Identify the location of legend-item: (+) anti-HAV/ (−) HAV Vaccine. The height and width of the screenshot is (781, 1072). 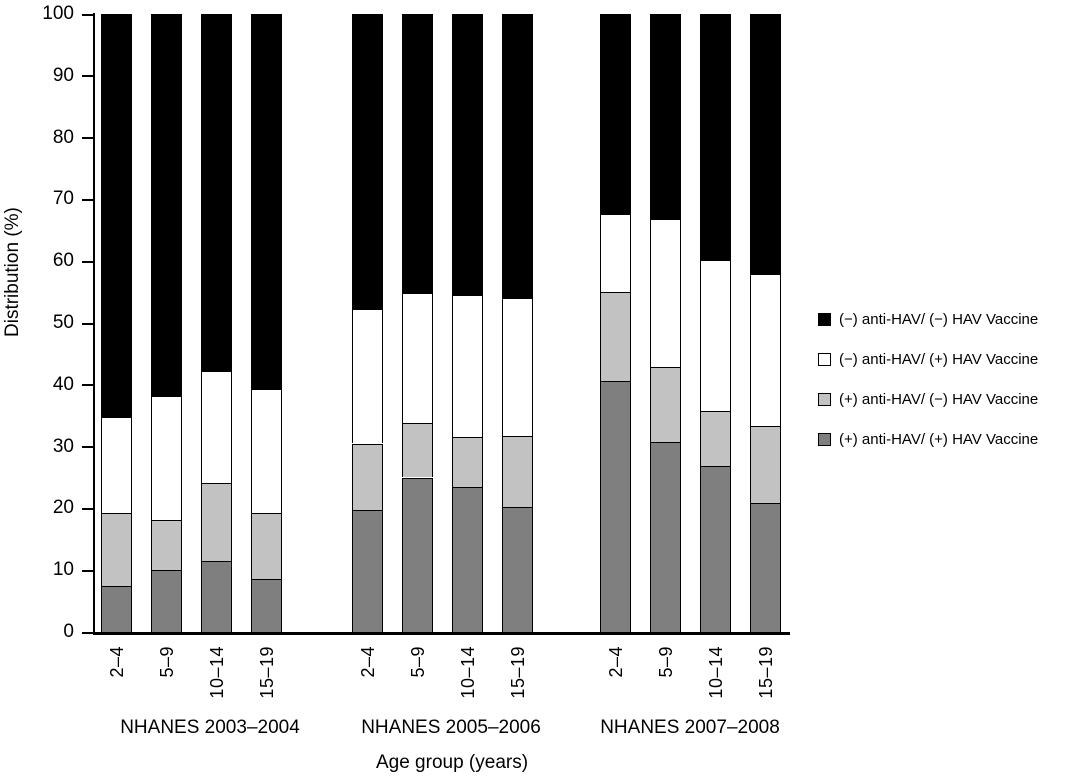
(928, 399).